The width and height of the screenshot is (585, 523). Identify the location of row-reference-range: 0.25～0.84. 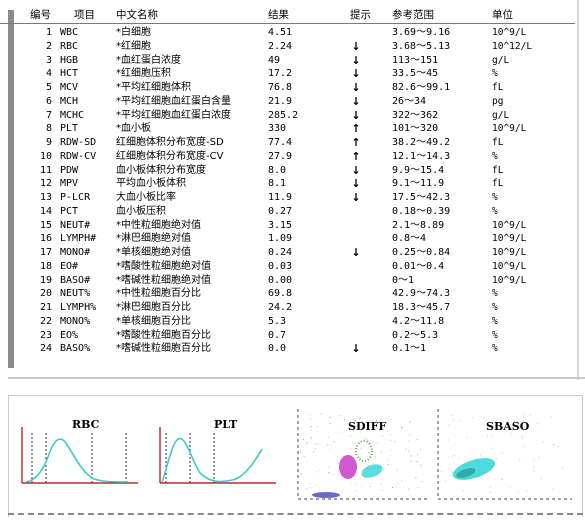
(421, 252).